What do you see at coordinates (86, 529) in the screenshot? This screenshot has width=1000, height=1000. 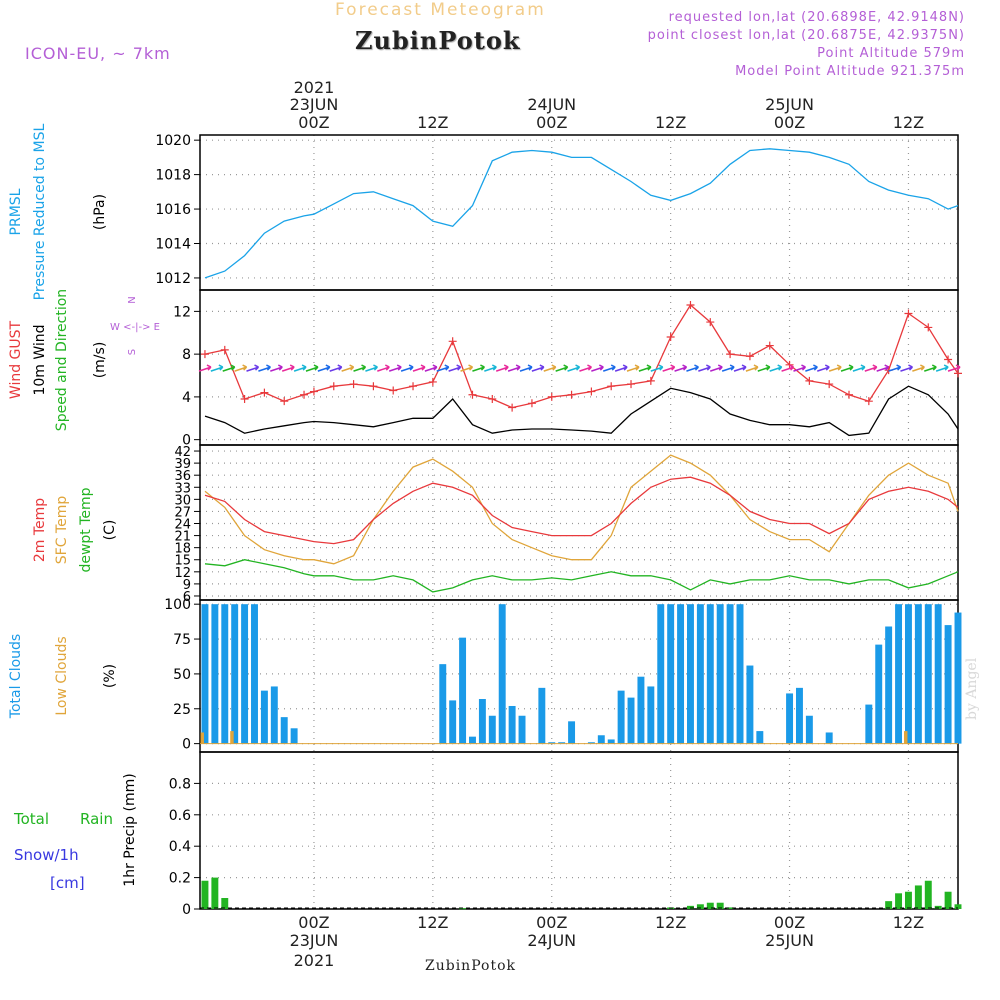 I see `dewpoint-ylabel: dewpt Temp` at bounding box center [86, 529].